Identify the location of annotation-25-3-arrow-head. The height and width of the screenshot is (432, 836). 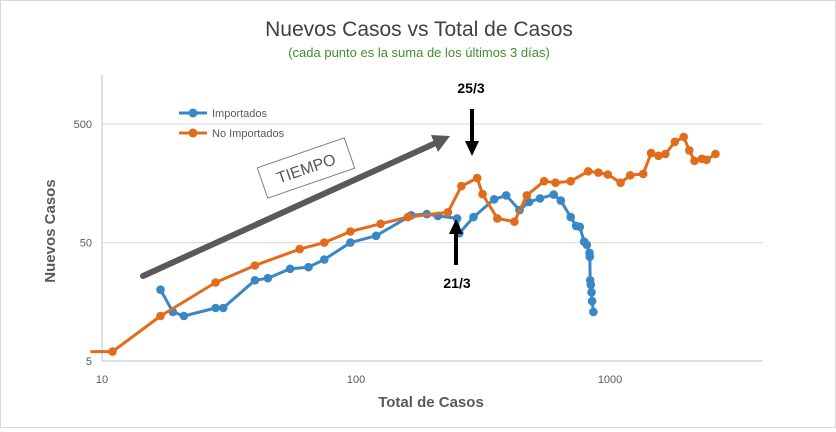
(472, 148).